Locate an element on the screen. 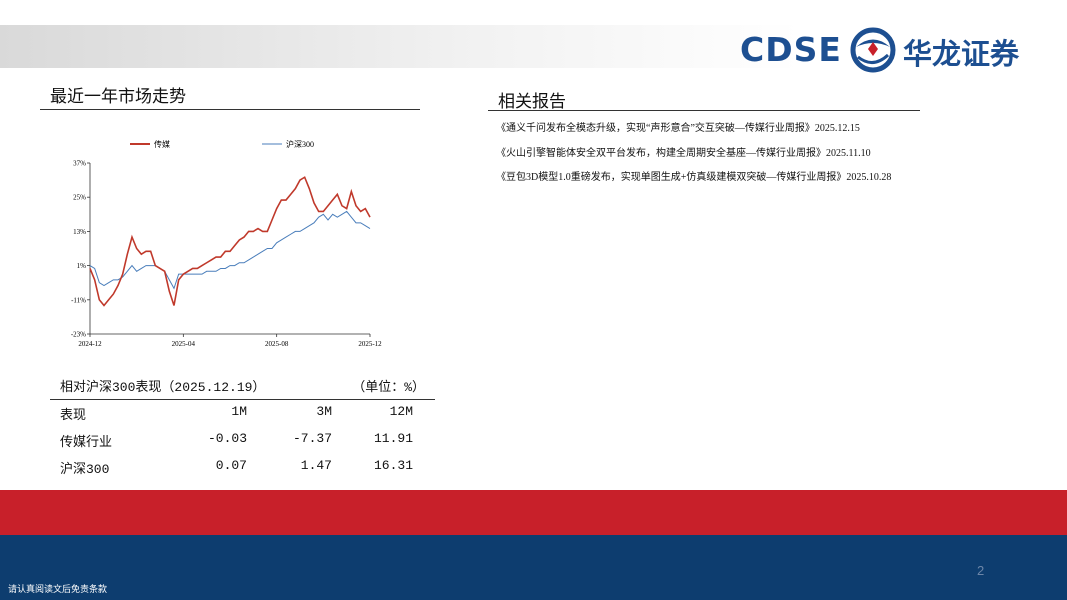 Image resolution: width=1067 pixels, height=600 pixels. blue-band is located at coordinates (533, 567).